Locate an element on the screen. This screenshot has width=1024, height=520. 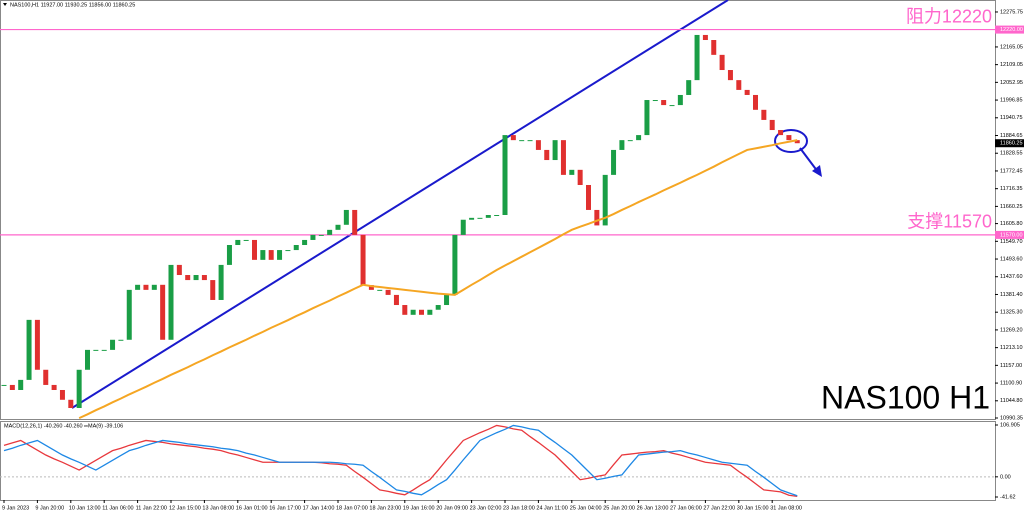
y-tick-label: 11828.55 is located at coordinates (1011, 154).